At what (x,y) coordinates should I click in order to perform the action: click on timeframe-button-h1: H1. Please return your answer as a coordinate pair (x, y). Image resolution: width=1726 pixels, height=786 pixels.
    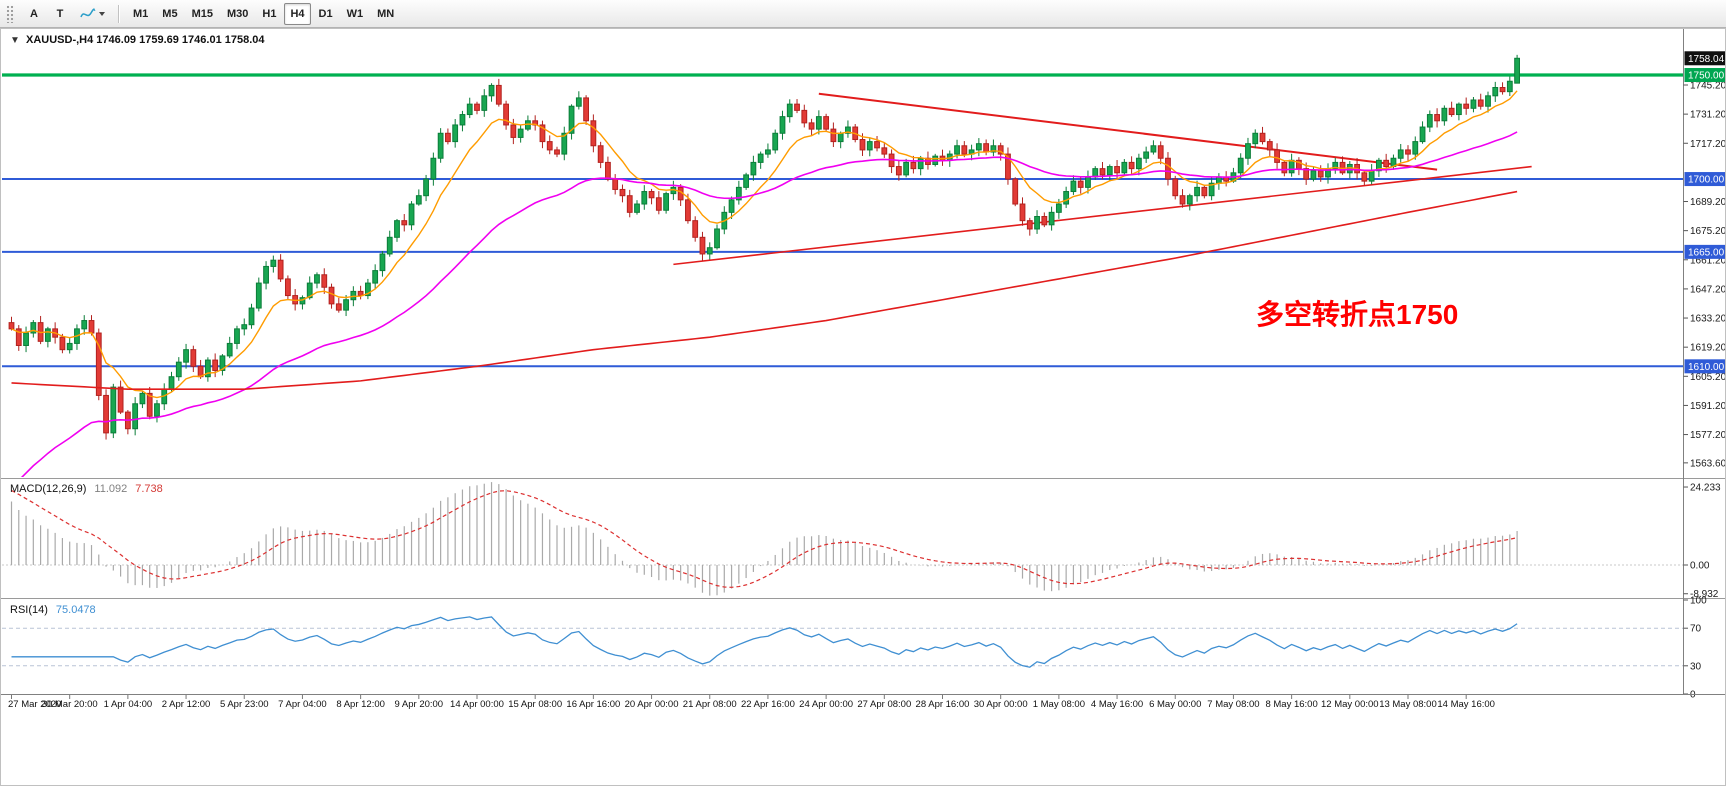
    Looking at the image, I should click on (269, 14).